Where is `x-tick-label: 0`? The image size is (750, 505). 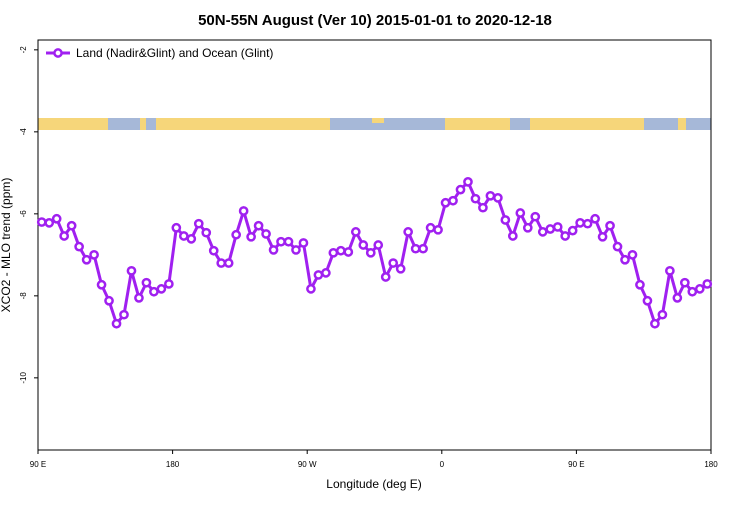
x-tick-label: 0 is located at coordinates (442, 464).